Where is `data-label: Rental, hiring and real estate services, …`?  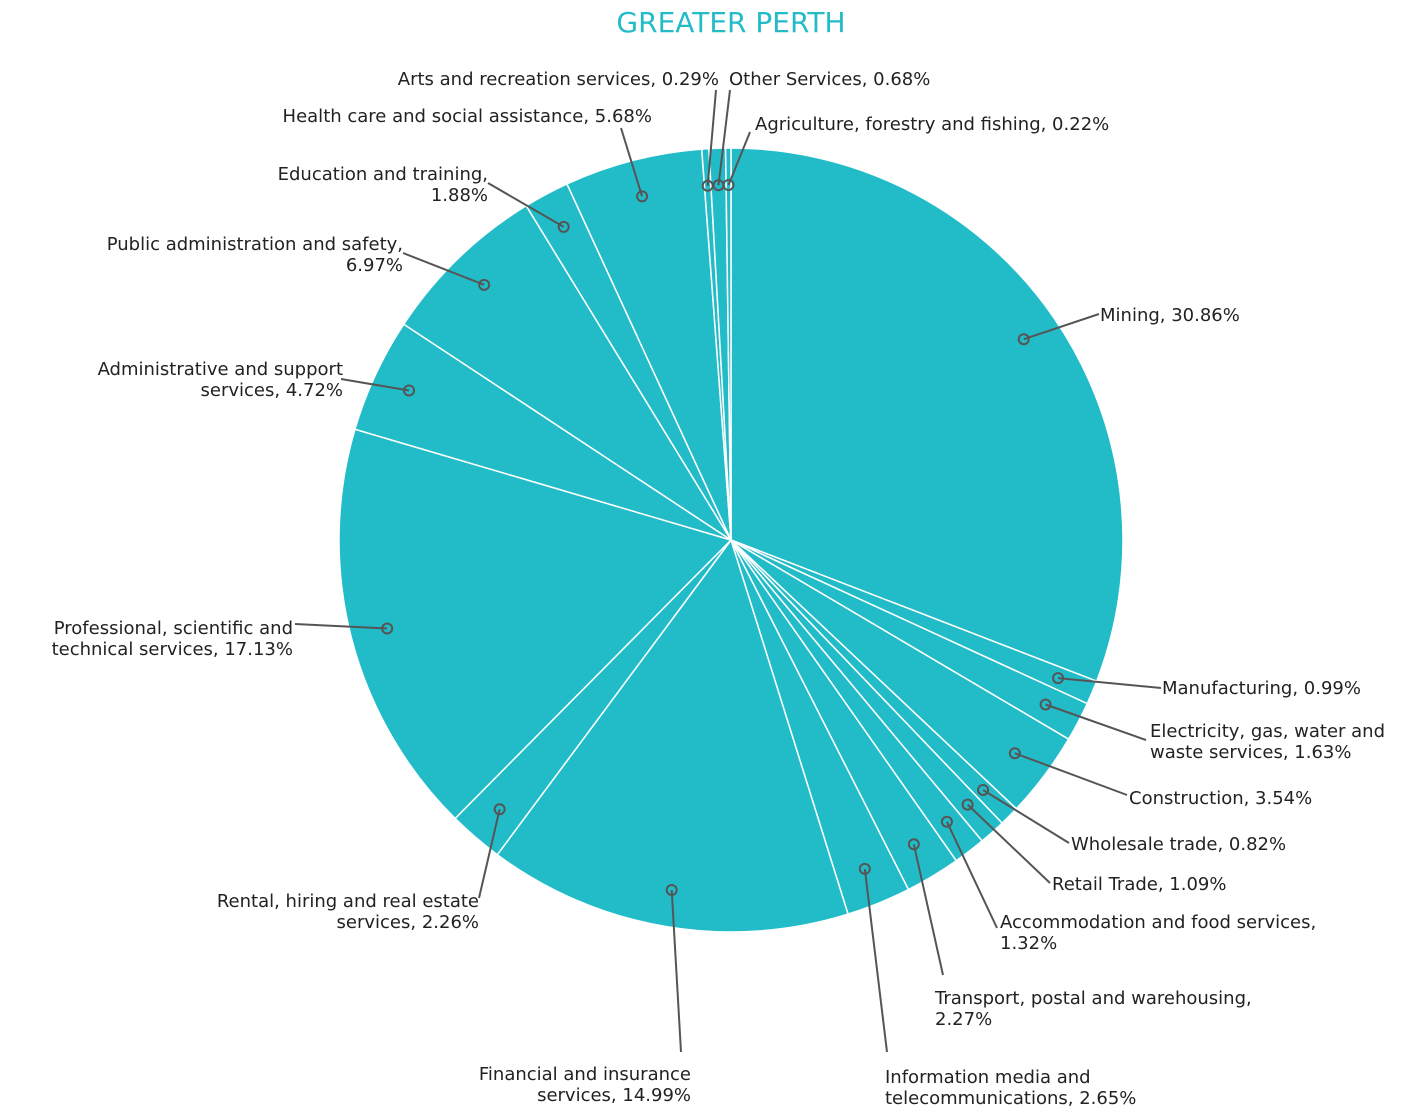
data-label: Rental, hiring and real estate services, … is located at coordinates (348, 912).